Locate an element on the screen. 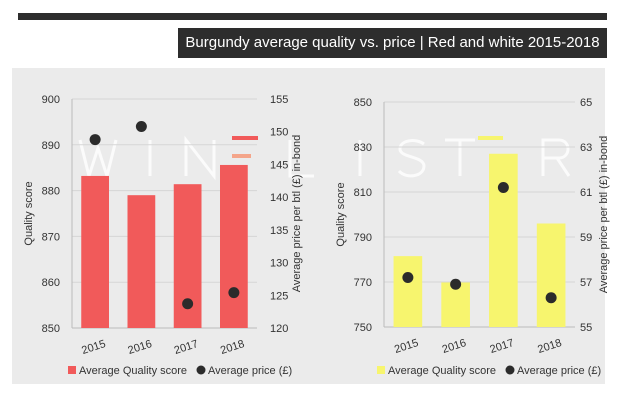  y2-tick-label: 130 is located at coordinates (279, 264).